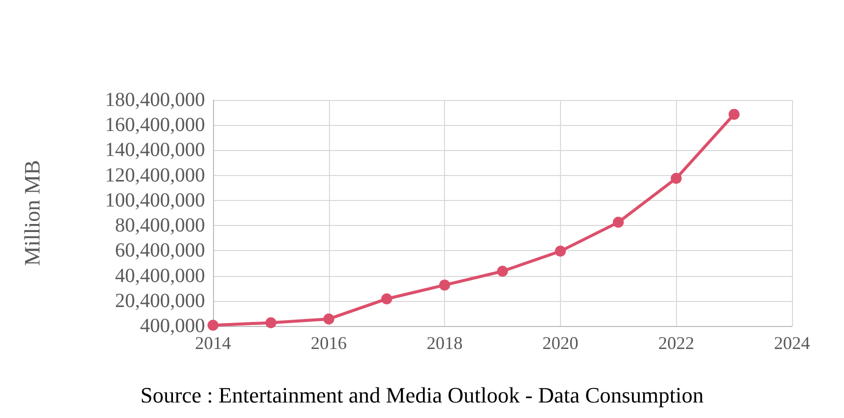 The width and height of the screenshot is (844, 418). Describe the element at coordinates (444, 343) in the screenshot. I see `x-tick-label: 2018` at that location.